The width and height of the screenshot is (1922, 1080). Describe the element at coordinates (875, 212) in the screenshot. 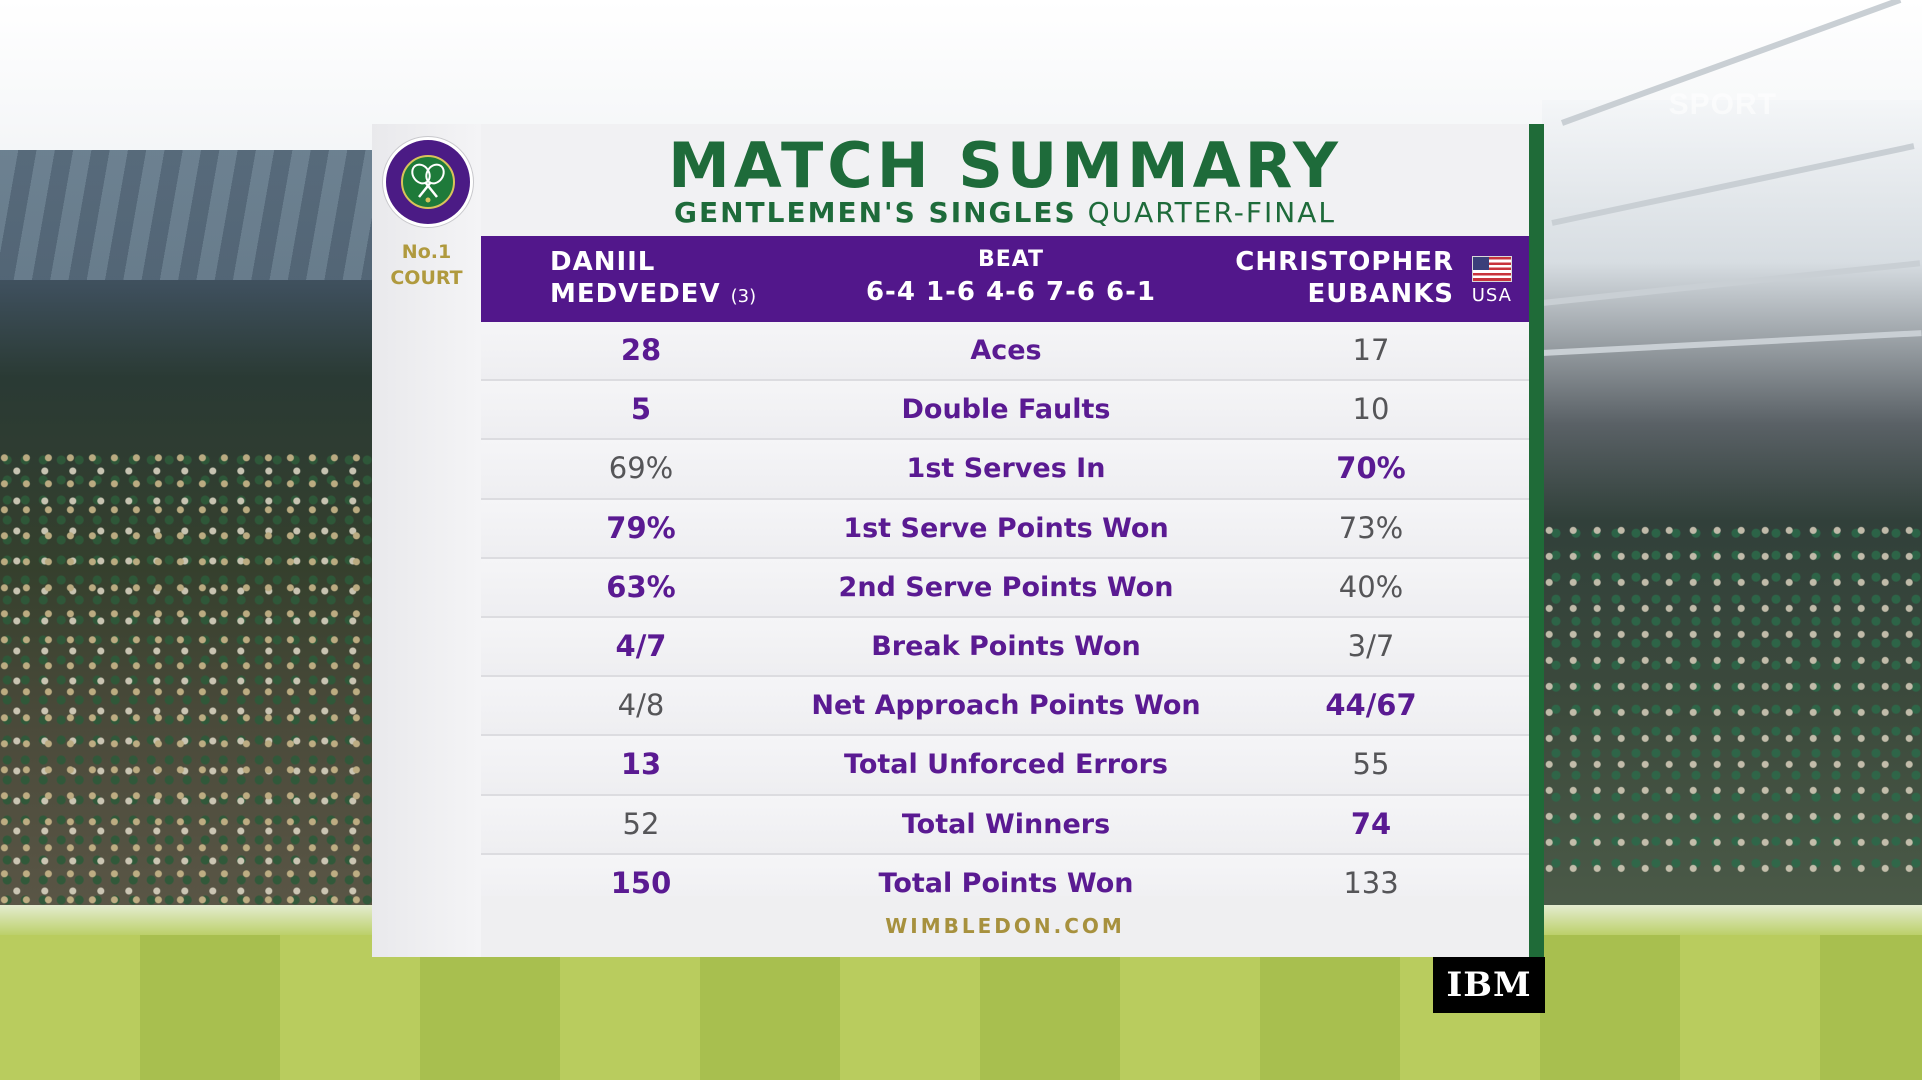

I see `event-name: GENTLEMEN'S SINGLES` at that location.